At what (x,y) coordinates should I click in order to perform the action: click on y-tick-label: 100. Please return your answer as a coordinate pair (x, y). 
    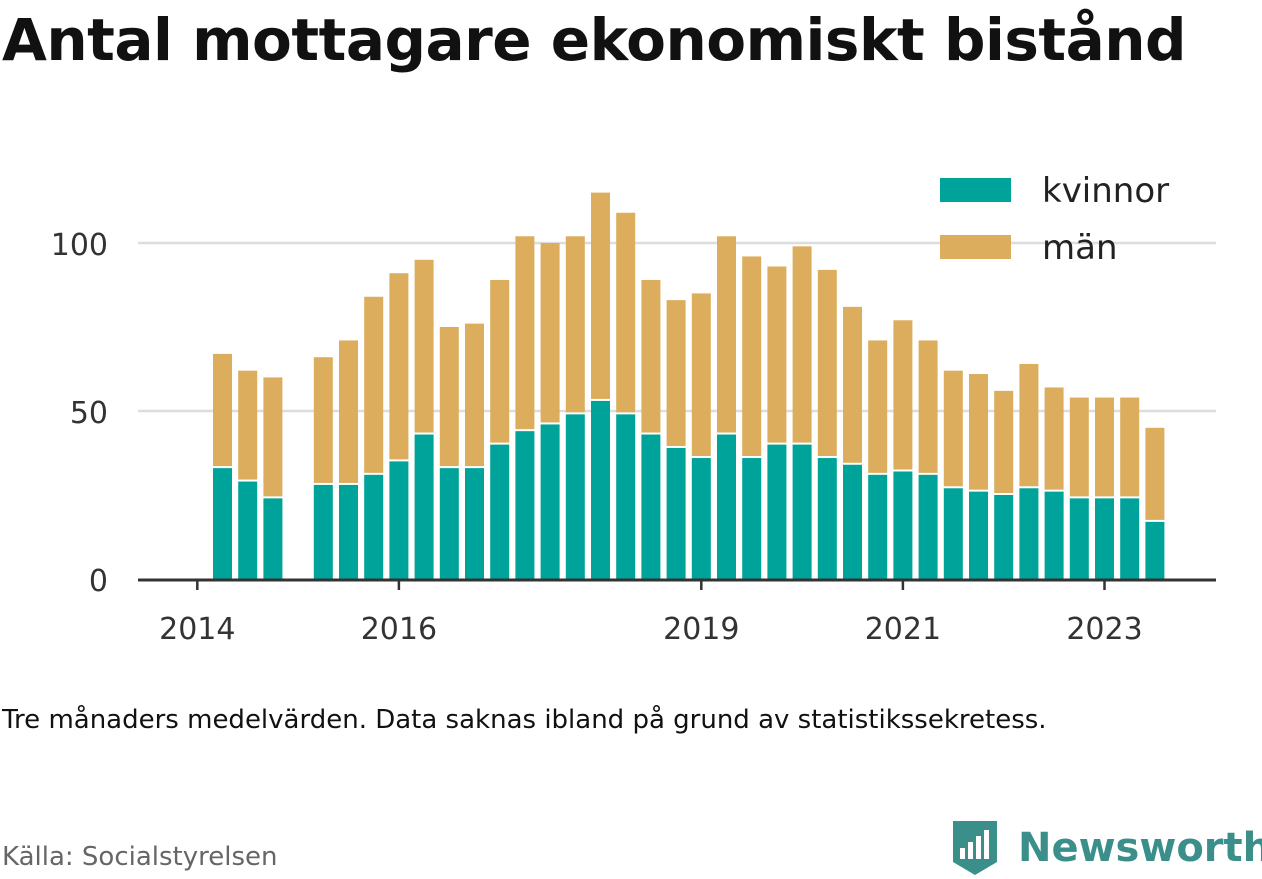
    Looking at the image, I should click on (79, 245).